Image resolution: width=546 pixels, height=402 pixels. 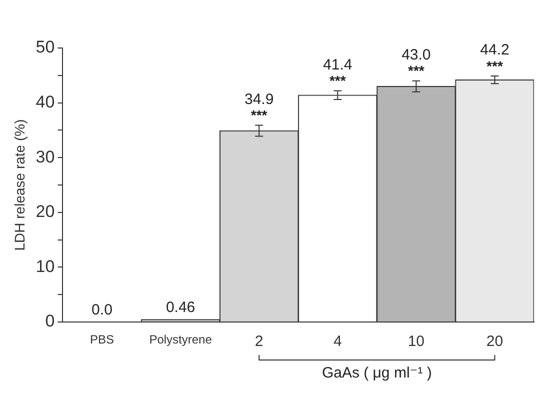 I want to click on y-tick-label: 30, so click(x=45, y=156).